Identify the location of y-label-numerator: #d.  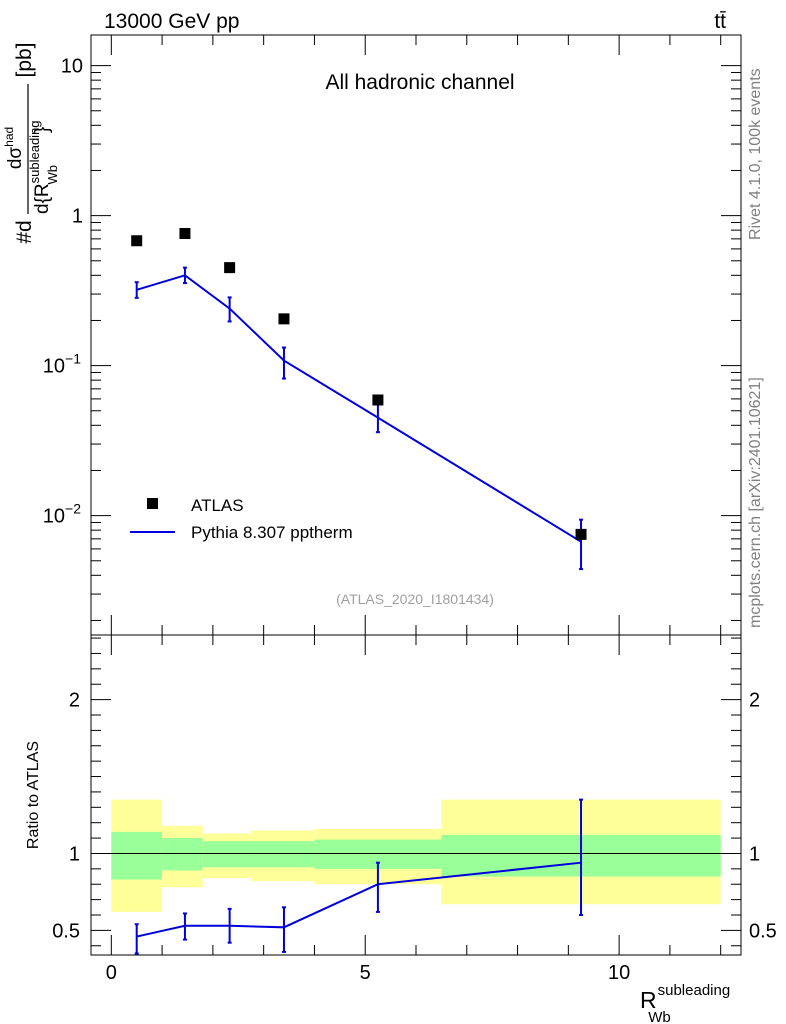
(24, 231).